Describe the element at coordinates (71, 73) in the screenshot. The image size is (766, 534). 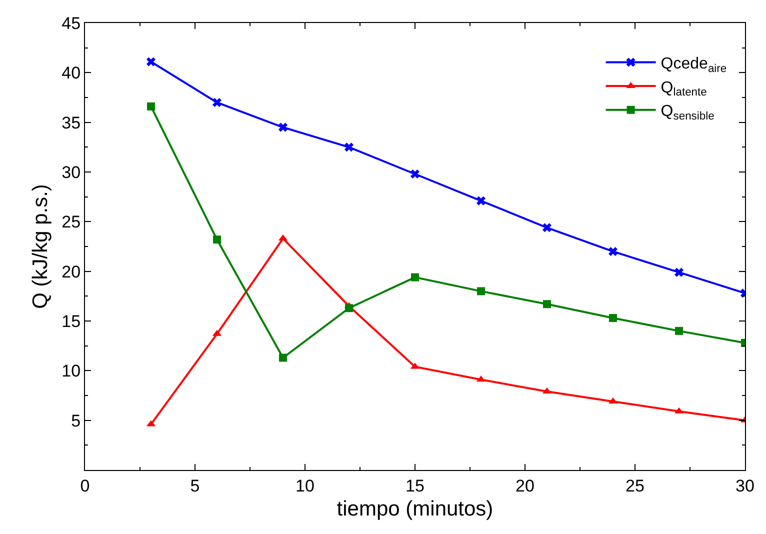
I see `y-tick-label: 40` at that location.